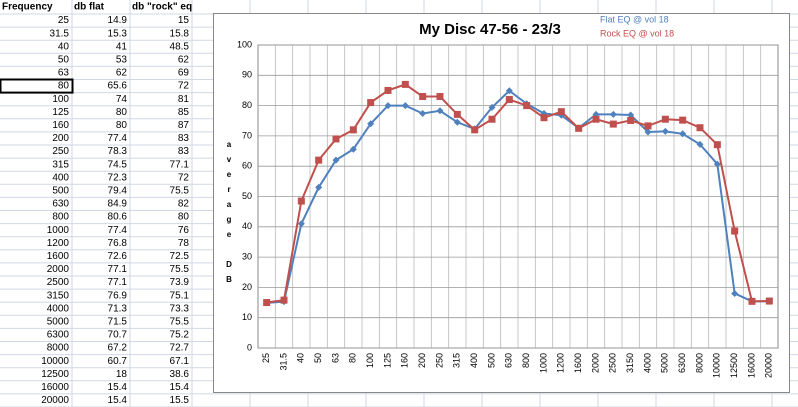 This screenshot has width=798, height=407. What do you see at coordinates (55, 400) in the screenshot?
I see `cell: 20000` at bounding box center [55, 400].